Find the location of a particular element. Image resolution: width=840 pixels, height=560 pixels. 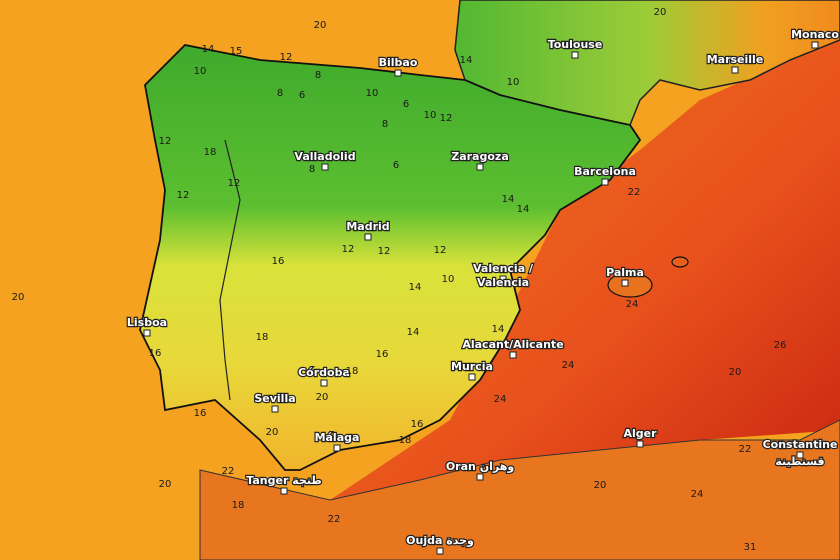

city-label: Sevilla is located at coordinates (274, 398).